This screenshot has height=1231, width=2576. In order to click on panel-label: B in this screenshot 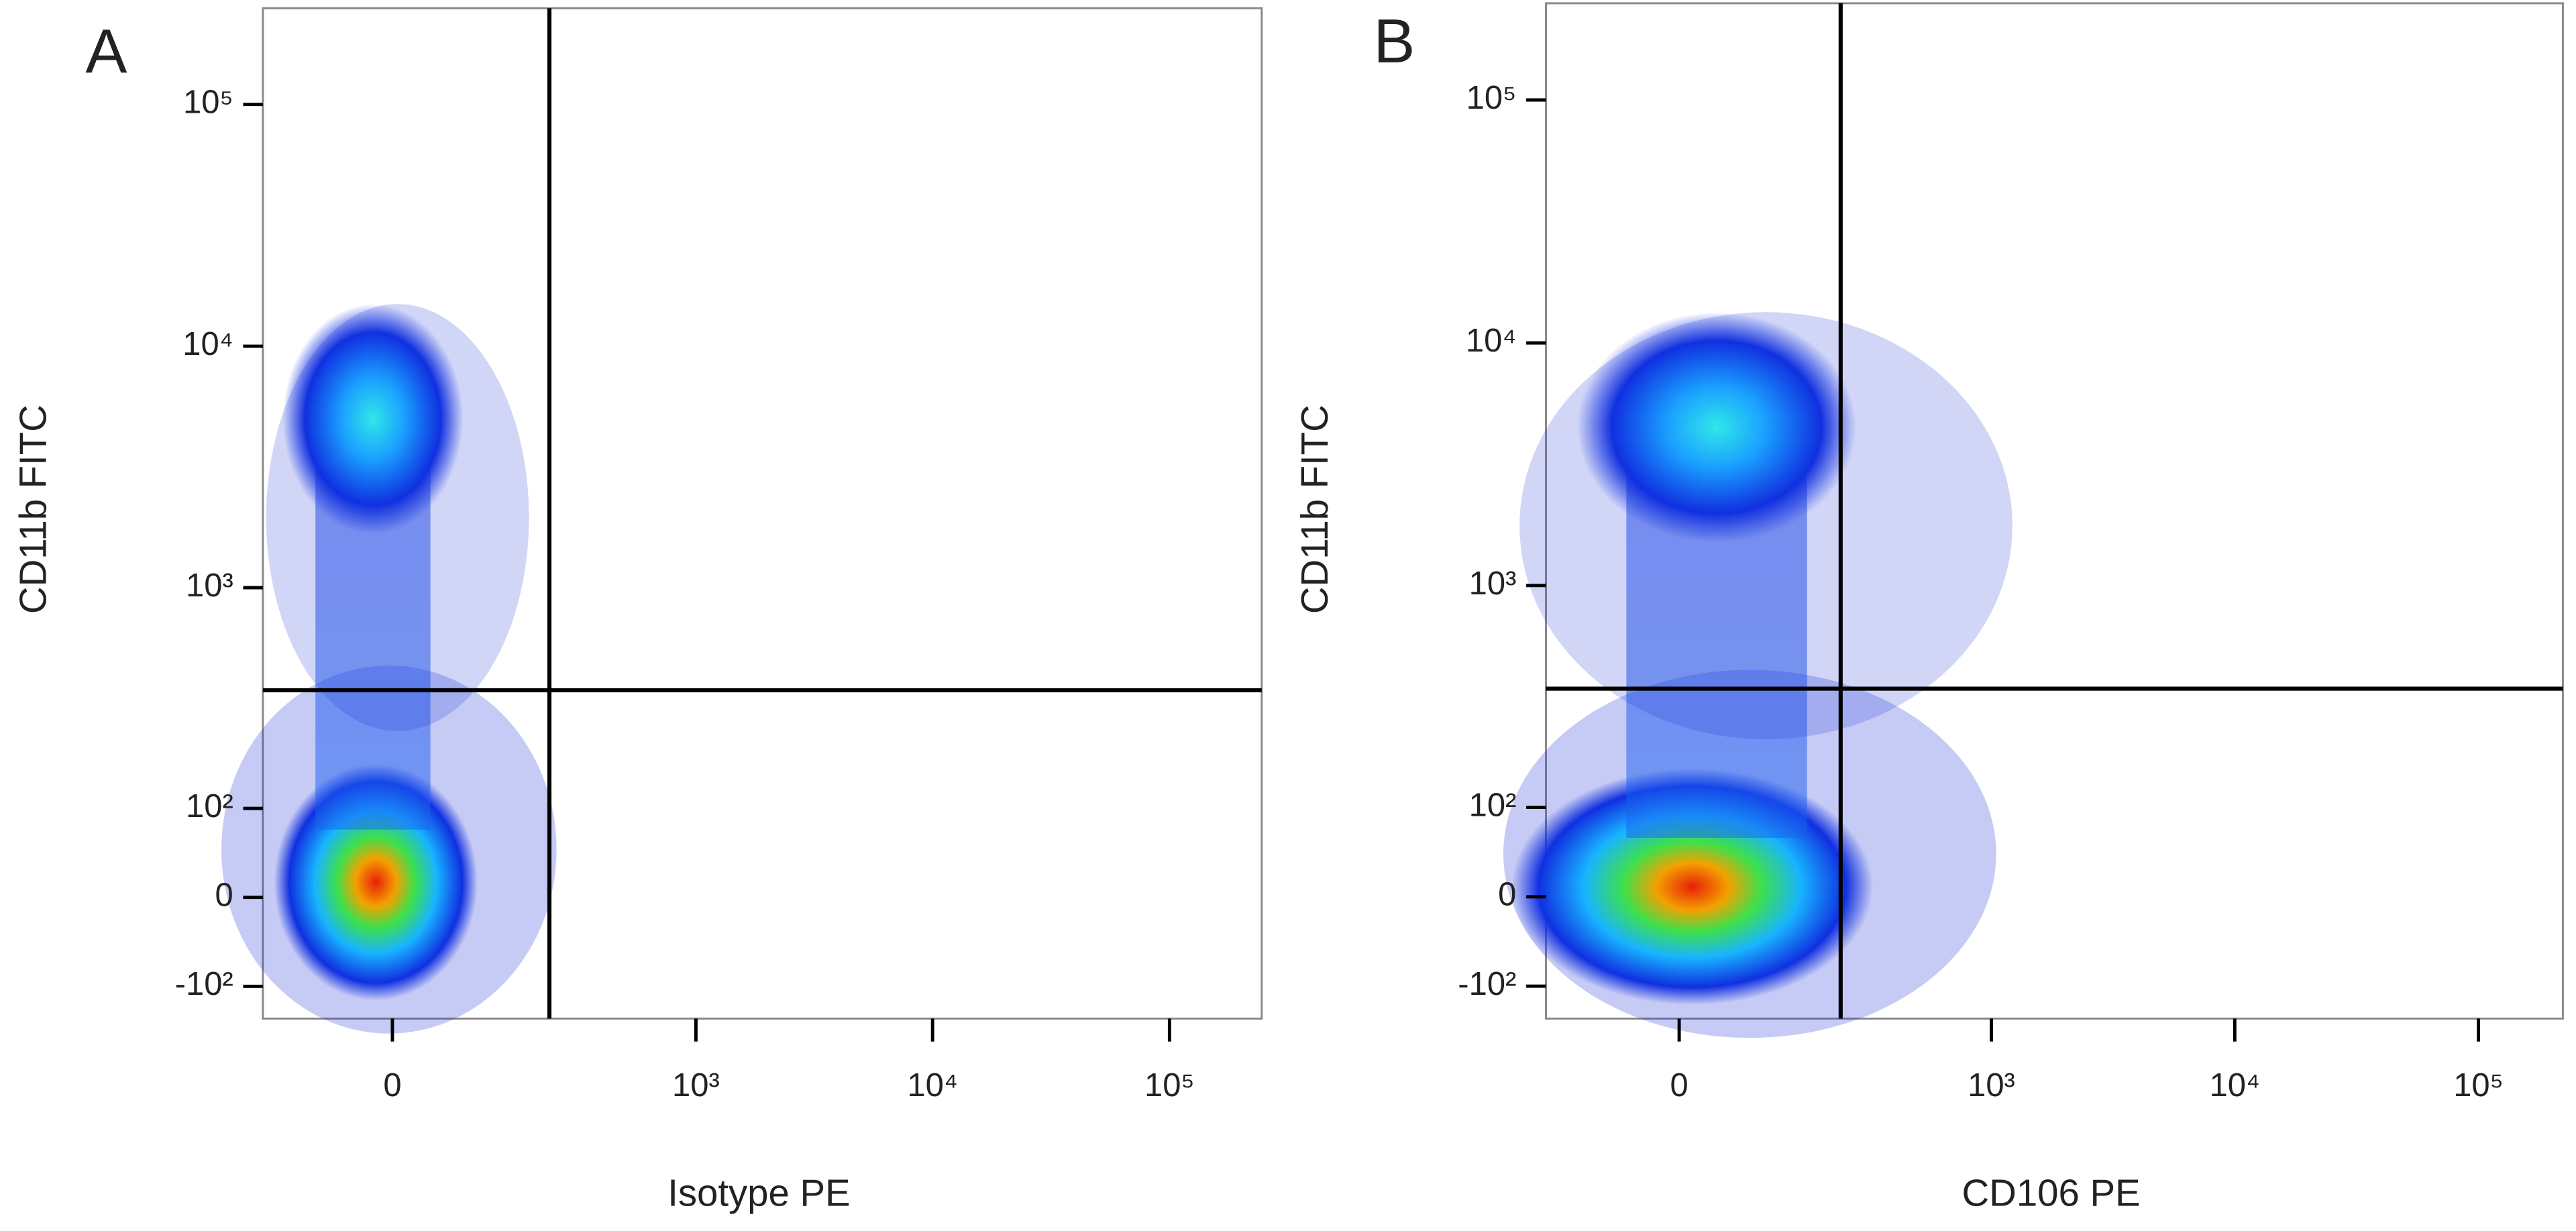, I will do `click(1394, 41)`.